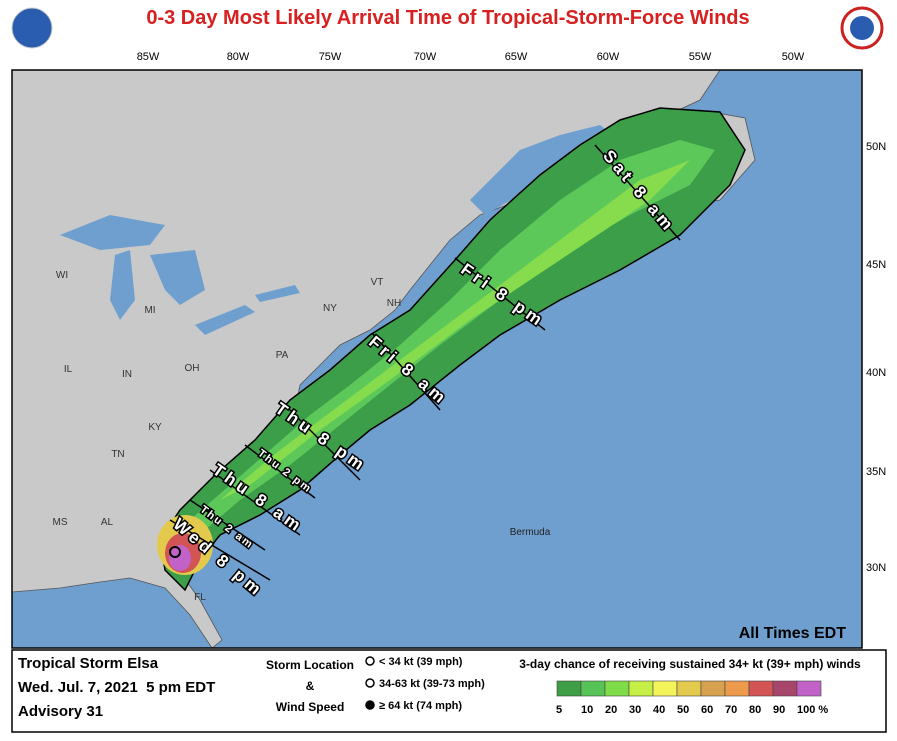  What do you see at coordinates (793, 57) in the screenshot?
I see `longitude-label: 50W` at bounding box center [793, 57].